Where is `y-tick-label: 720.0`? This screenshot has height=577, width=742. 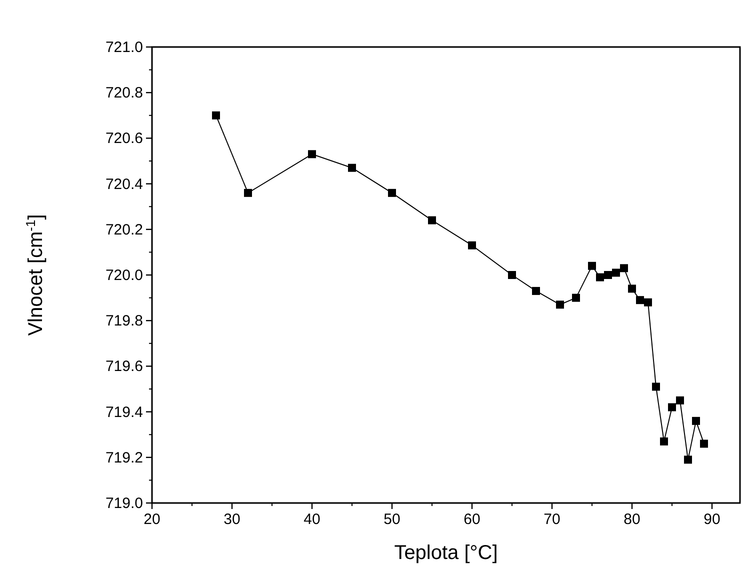
y-tick-label: 720.0 is located at coordinates (124, 275).